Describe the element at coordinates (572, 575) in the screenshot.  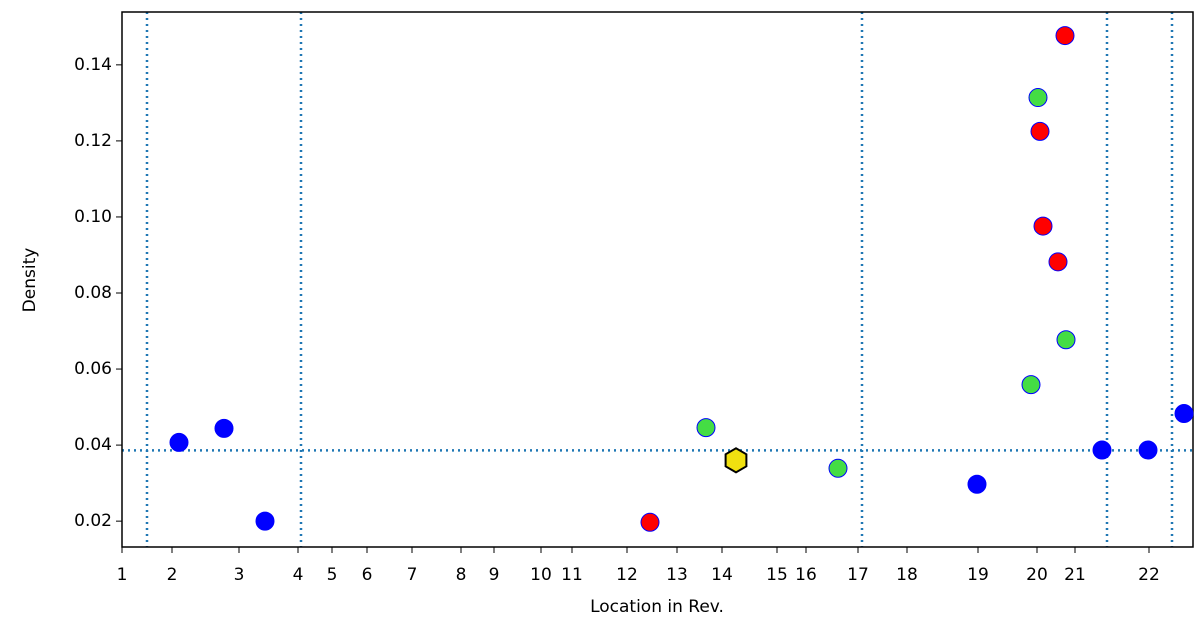
I see `x-tick-label: 11` at that location.